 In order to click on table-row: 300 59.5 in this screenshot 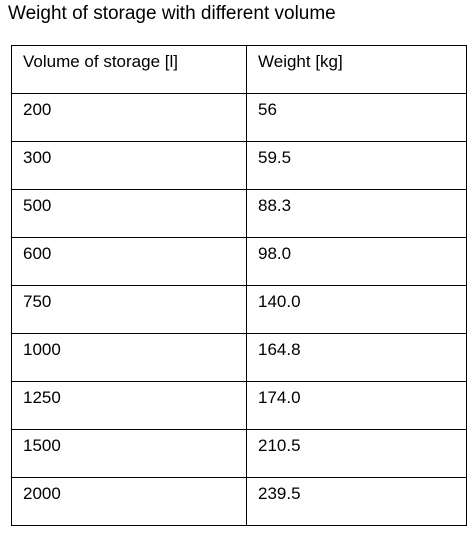, I will do `click(239, 165)`.